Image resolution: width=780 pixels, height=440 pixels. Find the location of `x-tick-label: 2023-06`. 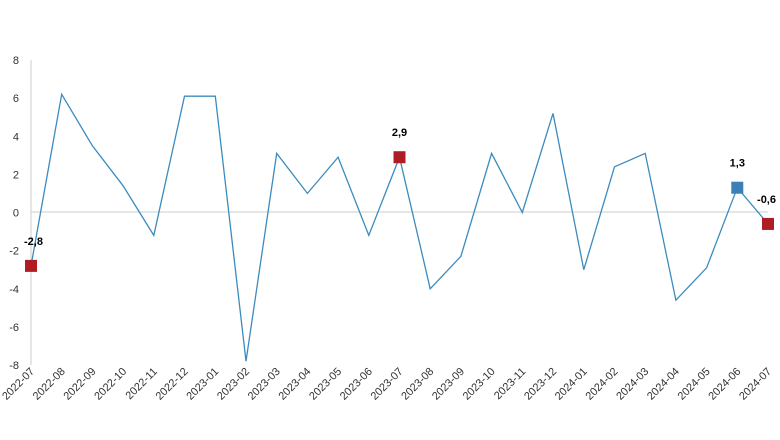

x-tick-label: 2023-06 is located at coordinates (356, 384).